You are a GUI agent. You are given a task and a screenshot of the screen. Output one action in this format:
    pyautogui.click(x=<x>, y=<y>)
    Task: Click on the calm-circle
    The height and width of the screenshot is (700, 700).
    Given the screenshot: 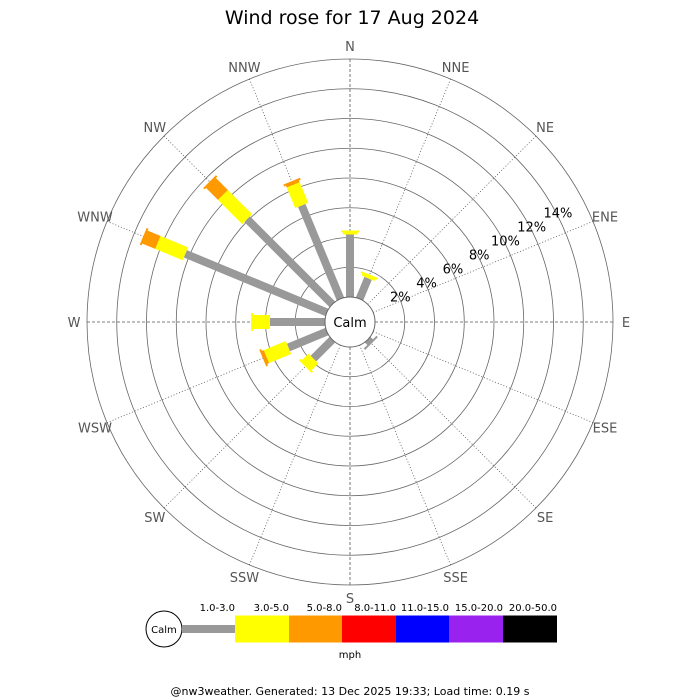 What is the action you would take?
    pyautogui.click(x=350, y=322)
    